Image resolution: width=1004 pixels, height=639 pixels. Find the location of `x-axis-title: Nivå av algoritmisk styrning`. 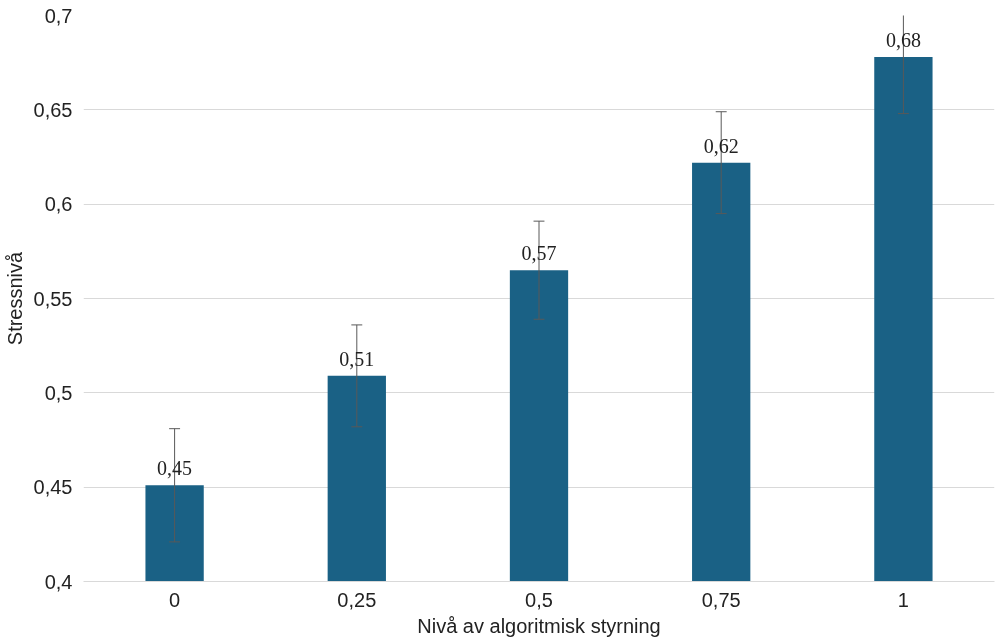

x-axis-title: Nivå av algoritmisk styrning is located at coordinates (539, 625).